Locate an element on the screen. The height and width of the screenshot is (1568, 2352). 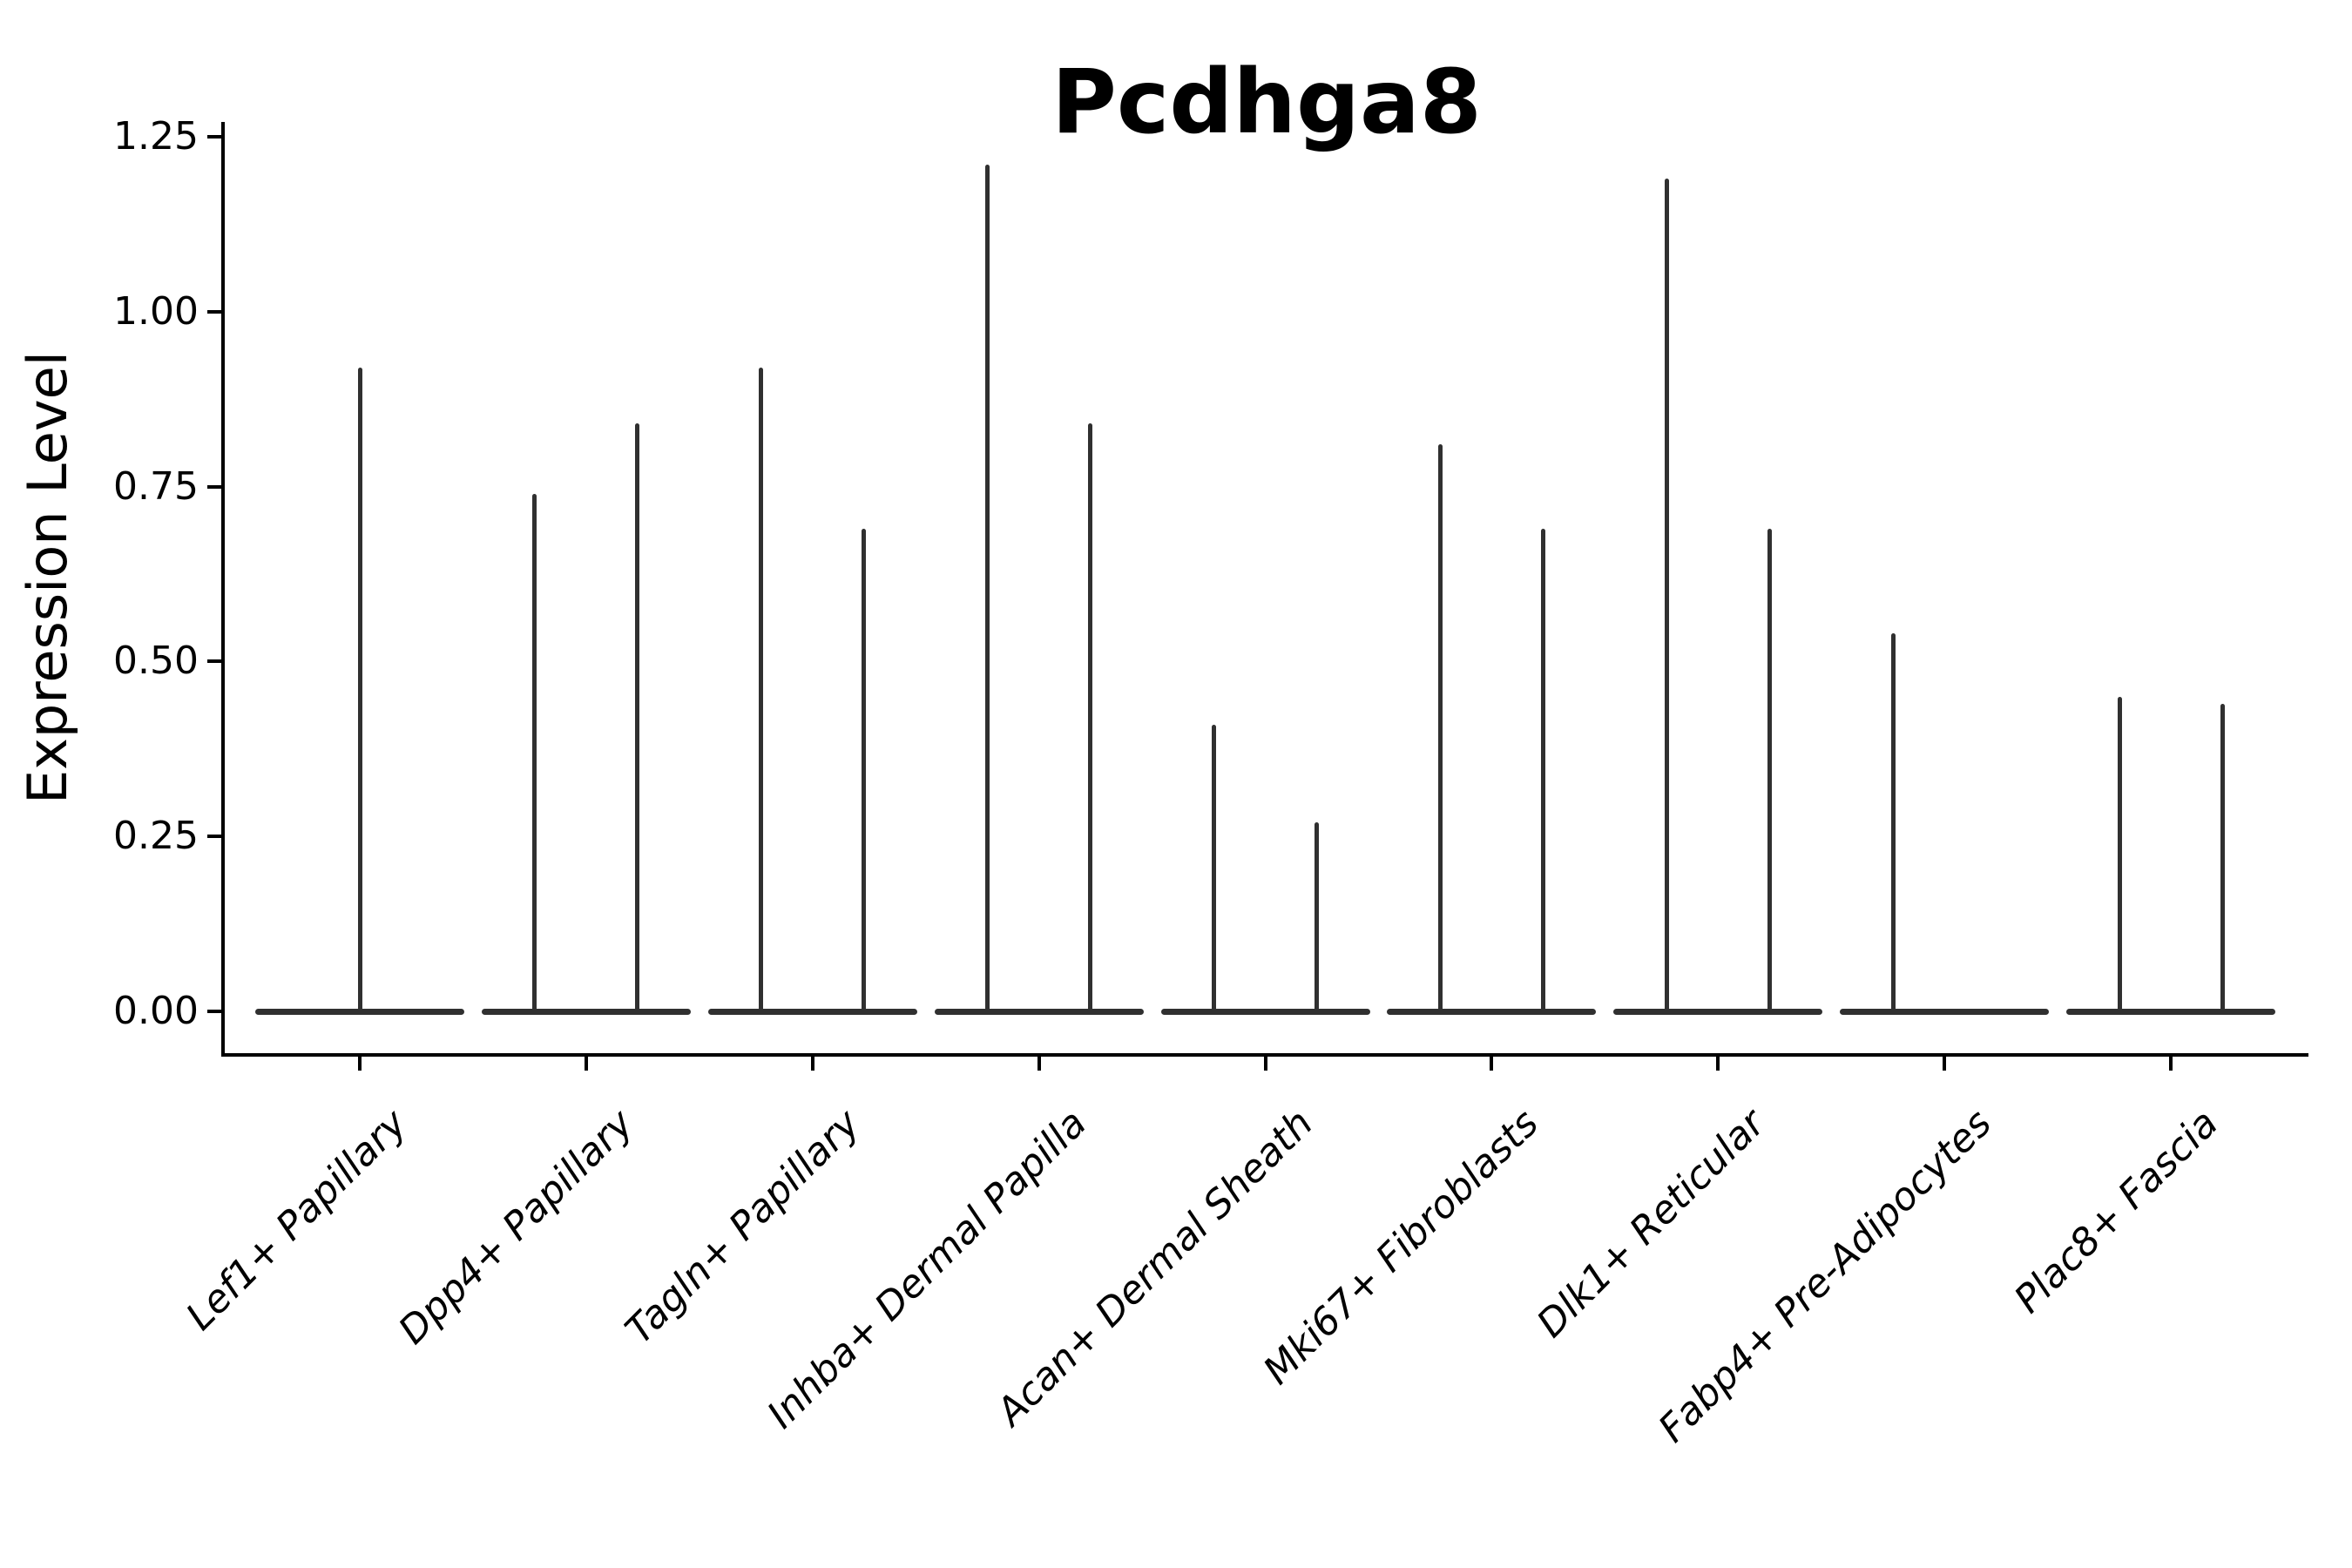
x-tick-label: Mki67+ Fibroblasts is located at coordinates (1401, 1247).